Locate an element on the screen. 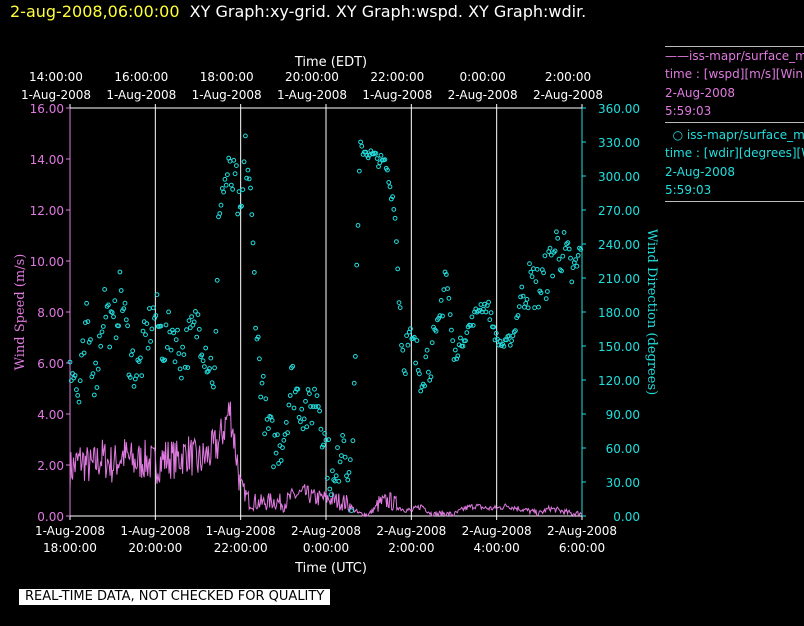  quality-disclaimer: REAL-TIME DATA, NOT CHECKED FOR QUALITY is located at coordinates (175, 597).